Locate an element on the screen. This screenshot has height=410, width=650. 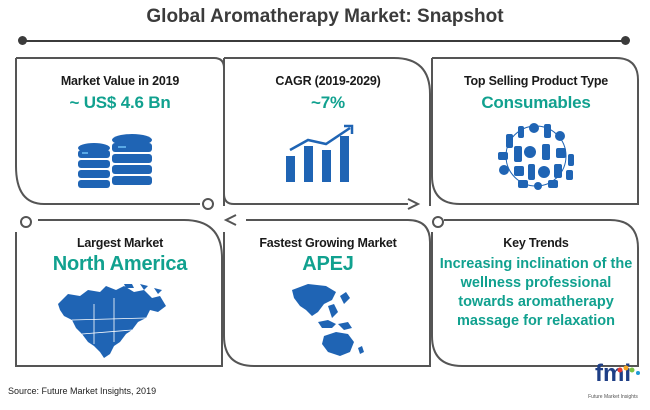
card-cagr: CAGR (2019-2029) ~7% is located at coordinates (328, 134).